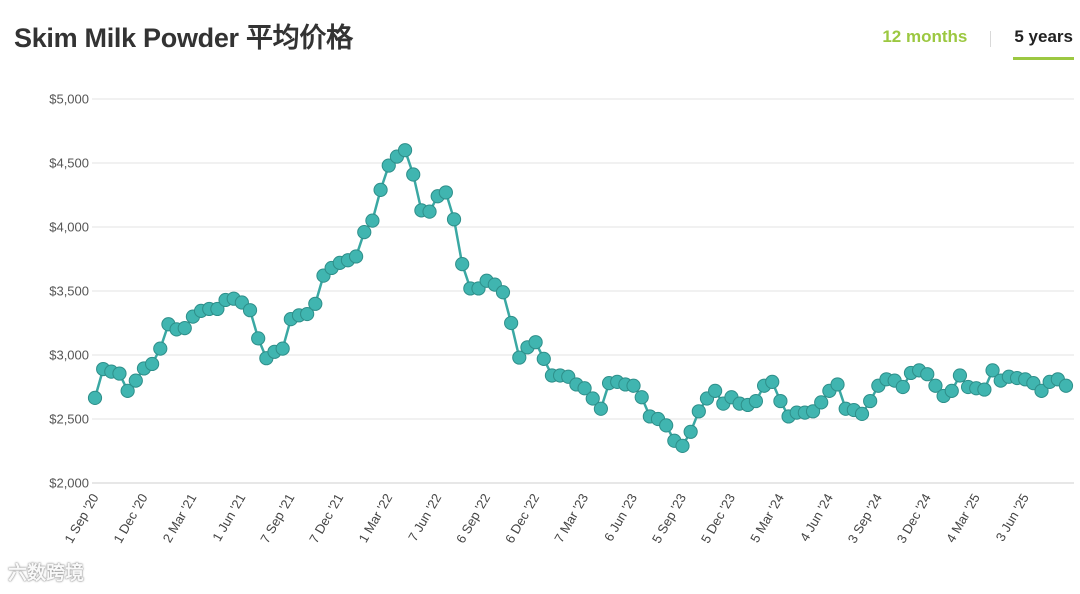  Describe the element at coordinates (130, 518) in the screenshot. I see `x-tick-label: 1 Dec '20` at that location.